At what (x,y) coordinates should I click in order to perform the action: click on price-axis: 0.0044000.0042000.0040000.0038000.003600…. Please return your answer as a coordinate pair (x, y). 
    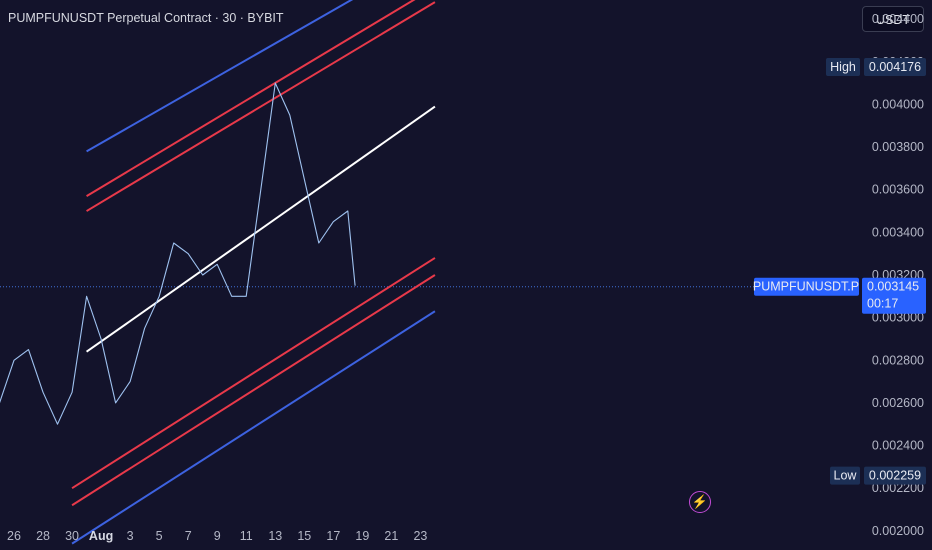
    Looking at the image, I should click on (898, 275).